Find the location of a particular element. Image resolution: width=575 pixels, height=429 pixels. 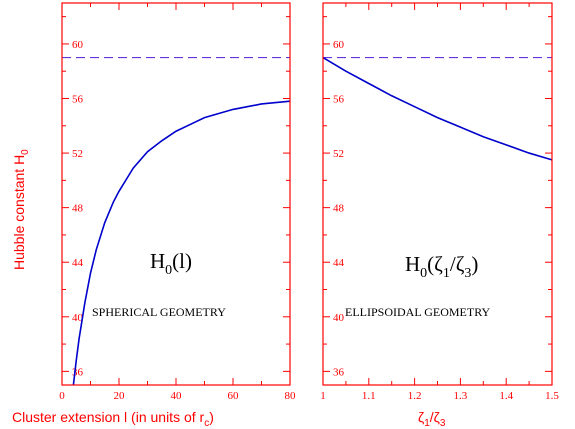

left-y-tick-label: 56 is located at coordinates (78, 100).